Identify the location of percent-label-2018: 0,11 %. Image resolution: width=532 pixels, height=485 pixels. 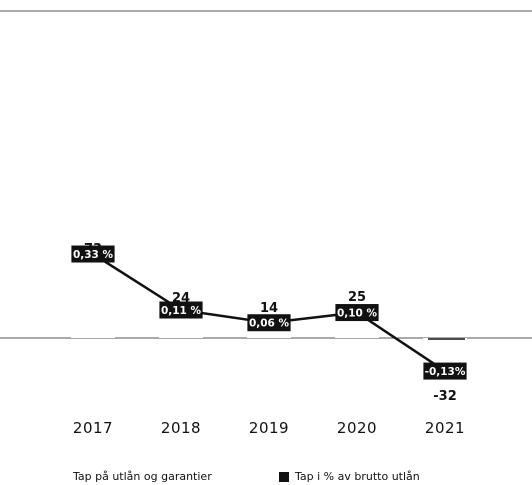
(181, 311).